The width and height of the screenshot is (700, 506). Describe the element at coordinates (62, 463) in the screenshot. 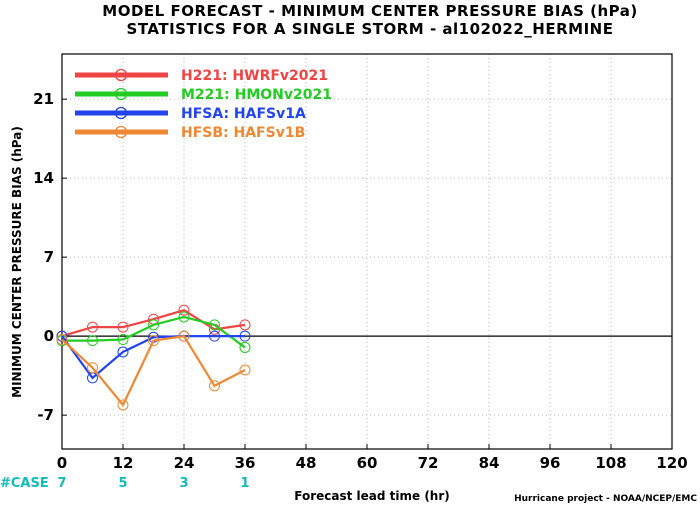

I see `x-tick-label: 0` at that location.